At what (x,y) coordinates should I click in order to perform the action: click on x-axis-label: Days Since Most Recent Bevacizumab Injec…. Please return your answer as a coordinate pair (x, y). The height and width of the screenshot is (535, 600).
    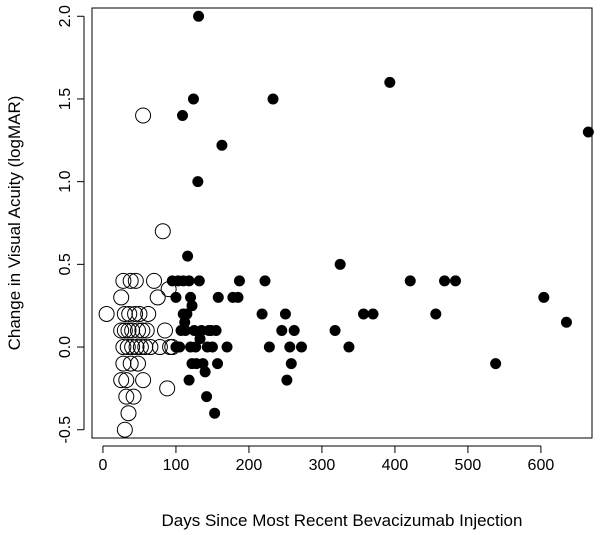
    Looking at the image, I should click on (342, 520).